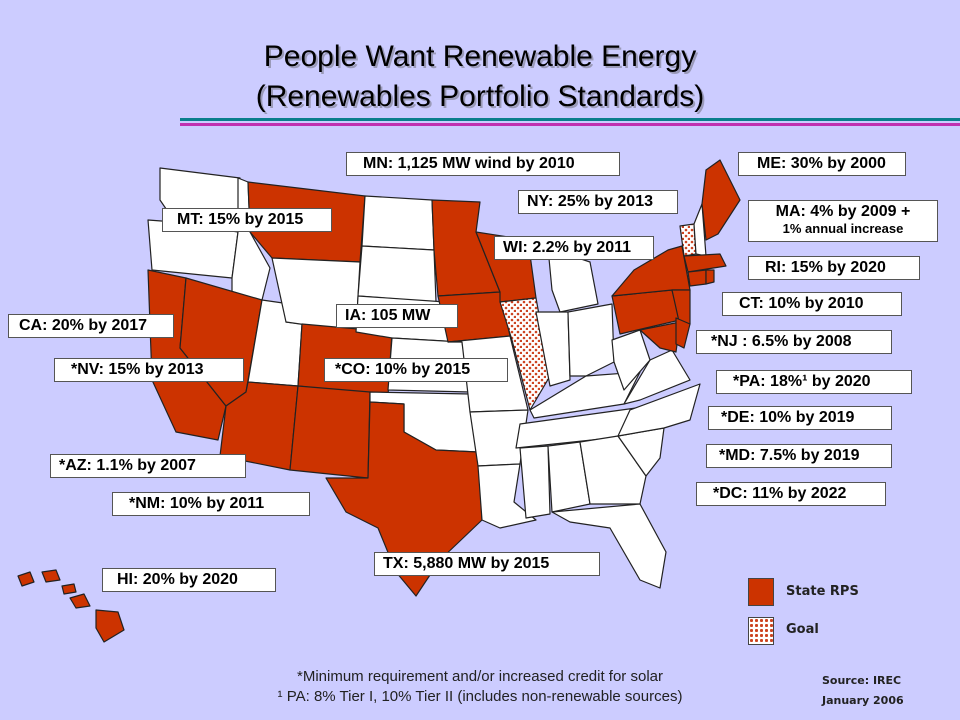 The height and width of the screenshot is (720, 960). What do you see at coordinates (761, 631) in the screenshot?
I see `legend-swatch-goal` at bounding box center [761, 631].